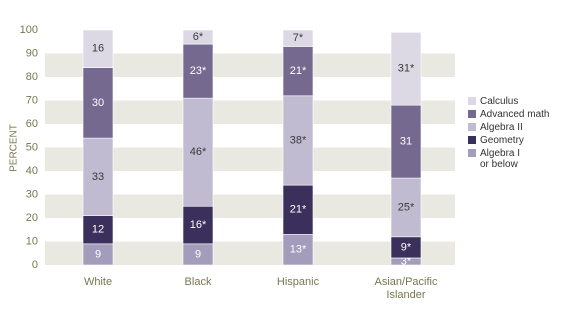 The height and width of the screenshot is (315, 564). Describe the element at coordinates (32, 147) in the screenshot. I see `y-tick-label: 50` at that location.